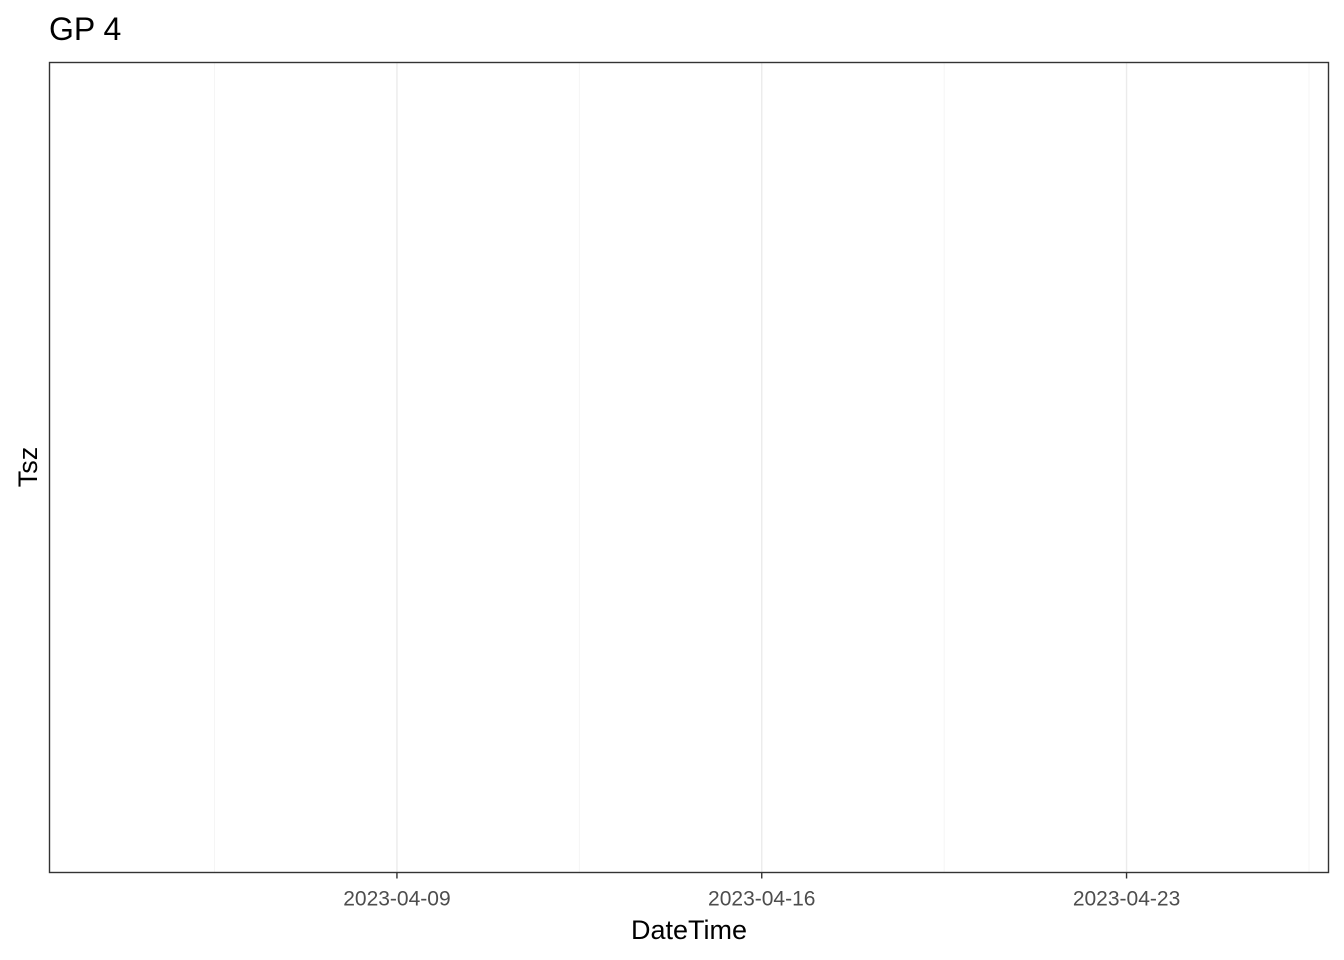 Image resolution: width=1344 pixels, height=960 pixels. What do you see at coordinates (761, 899) in the screenshot?
I see `x-tick-label: 2023-04-16` at bounding box center [761, 899].